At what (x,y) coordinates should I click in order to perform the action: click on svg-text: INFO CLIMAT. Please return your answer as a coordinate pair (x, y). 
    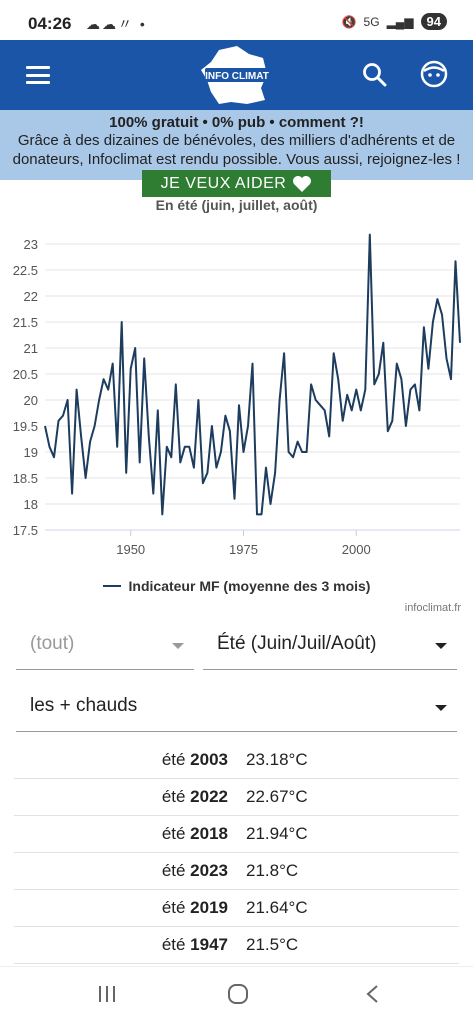
    Looking at the image, I should click on (237, 76).